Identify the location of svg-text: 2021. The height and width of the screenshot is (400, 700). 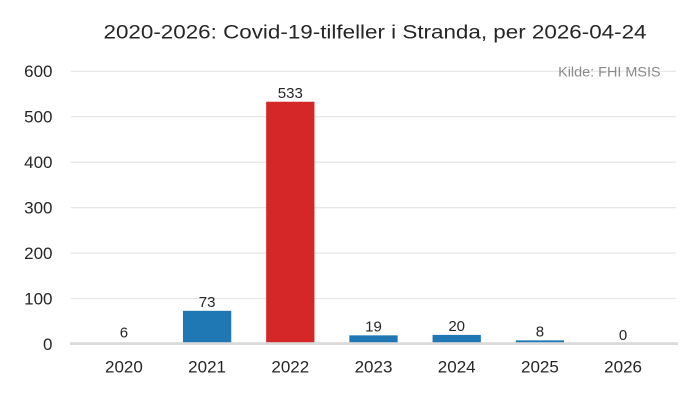
(207, 367).